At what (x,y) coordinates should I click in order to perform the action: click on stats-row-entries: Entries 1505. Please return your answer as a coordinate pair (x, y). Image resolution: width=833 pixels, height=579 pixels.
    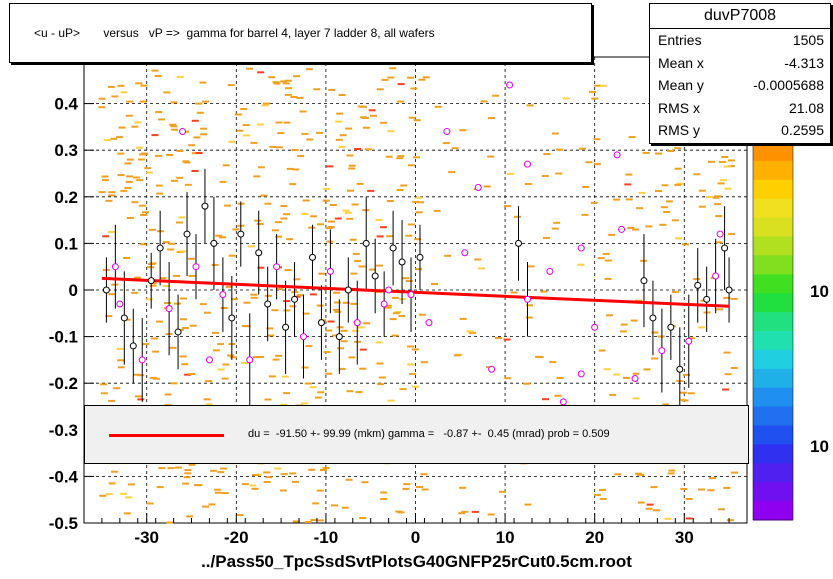
    Looking at the image, I should click on (740, 40).